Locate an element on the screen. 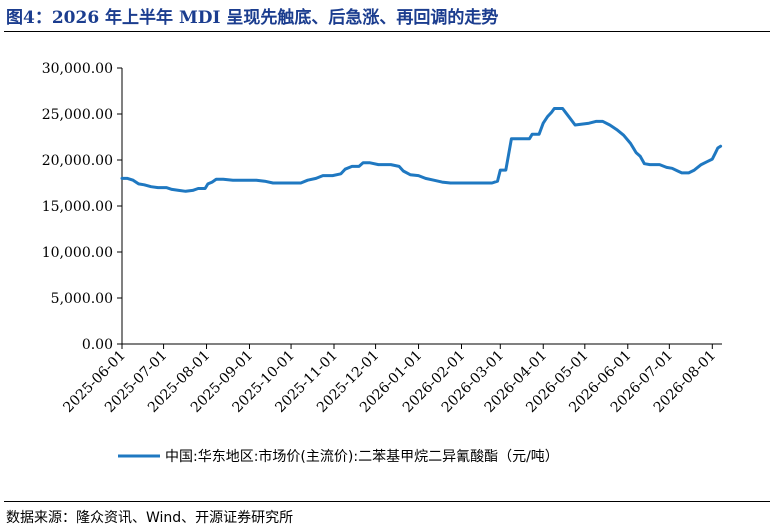 This screenshot has height=530, width=774. legend: 中国:华东地区:市场价(主流价):二苯基甲烷二异氰酸酯（元/吨） is located at coordinates (338, 456).